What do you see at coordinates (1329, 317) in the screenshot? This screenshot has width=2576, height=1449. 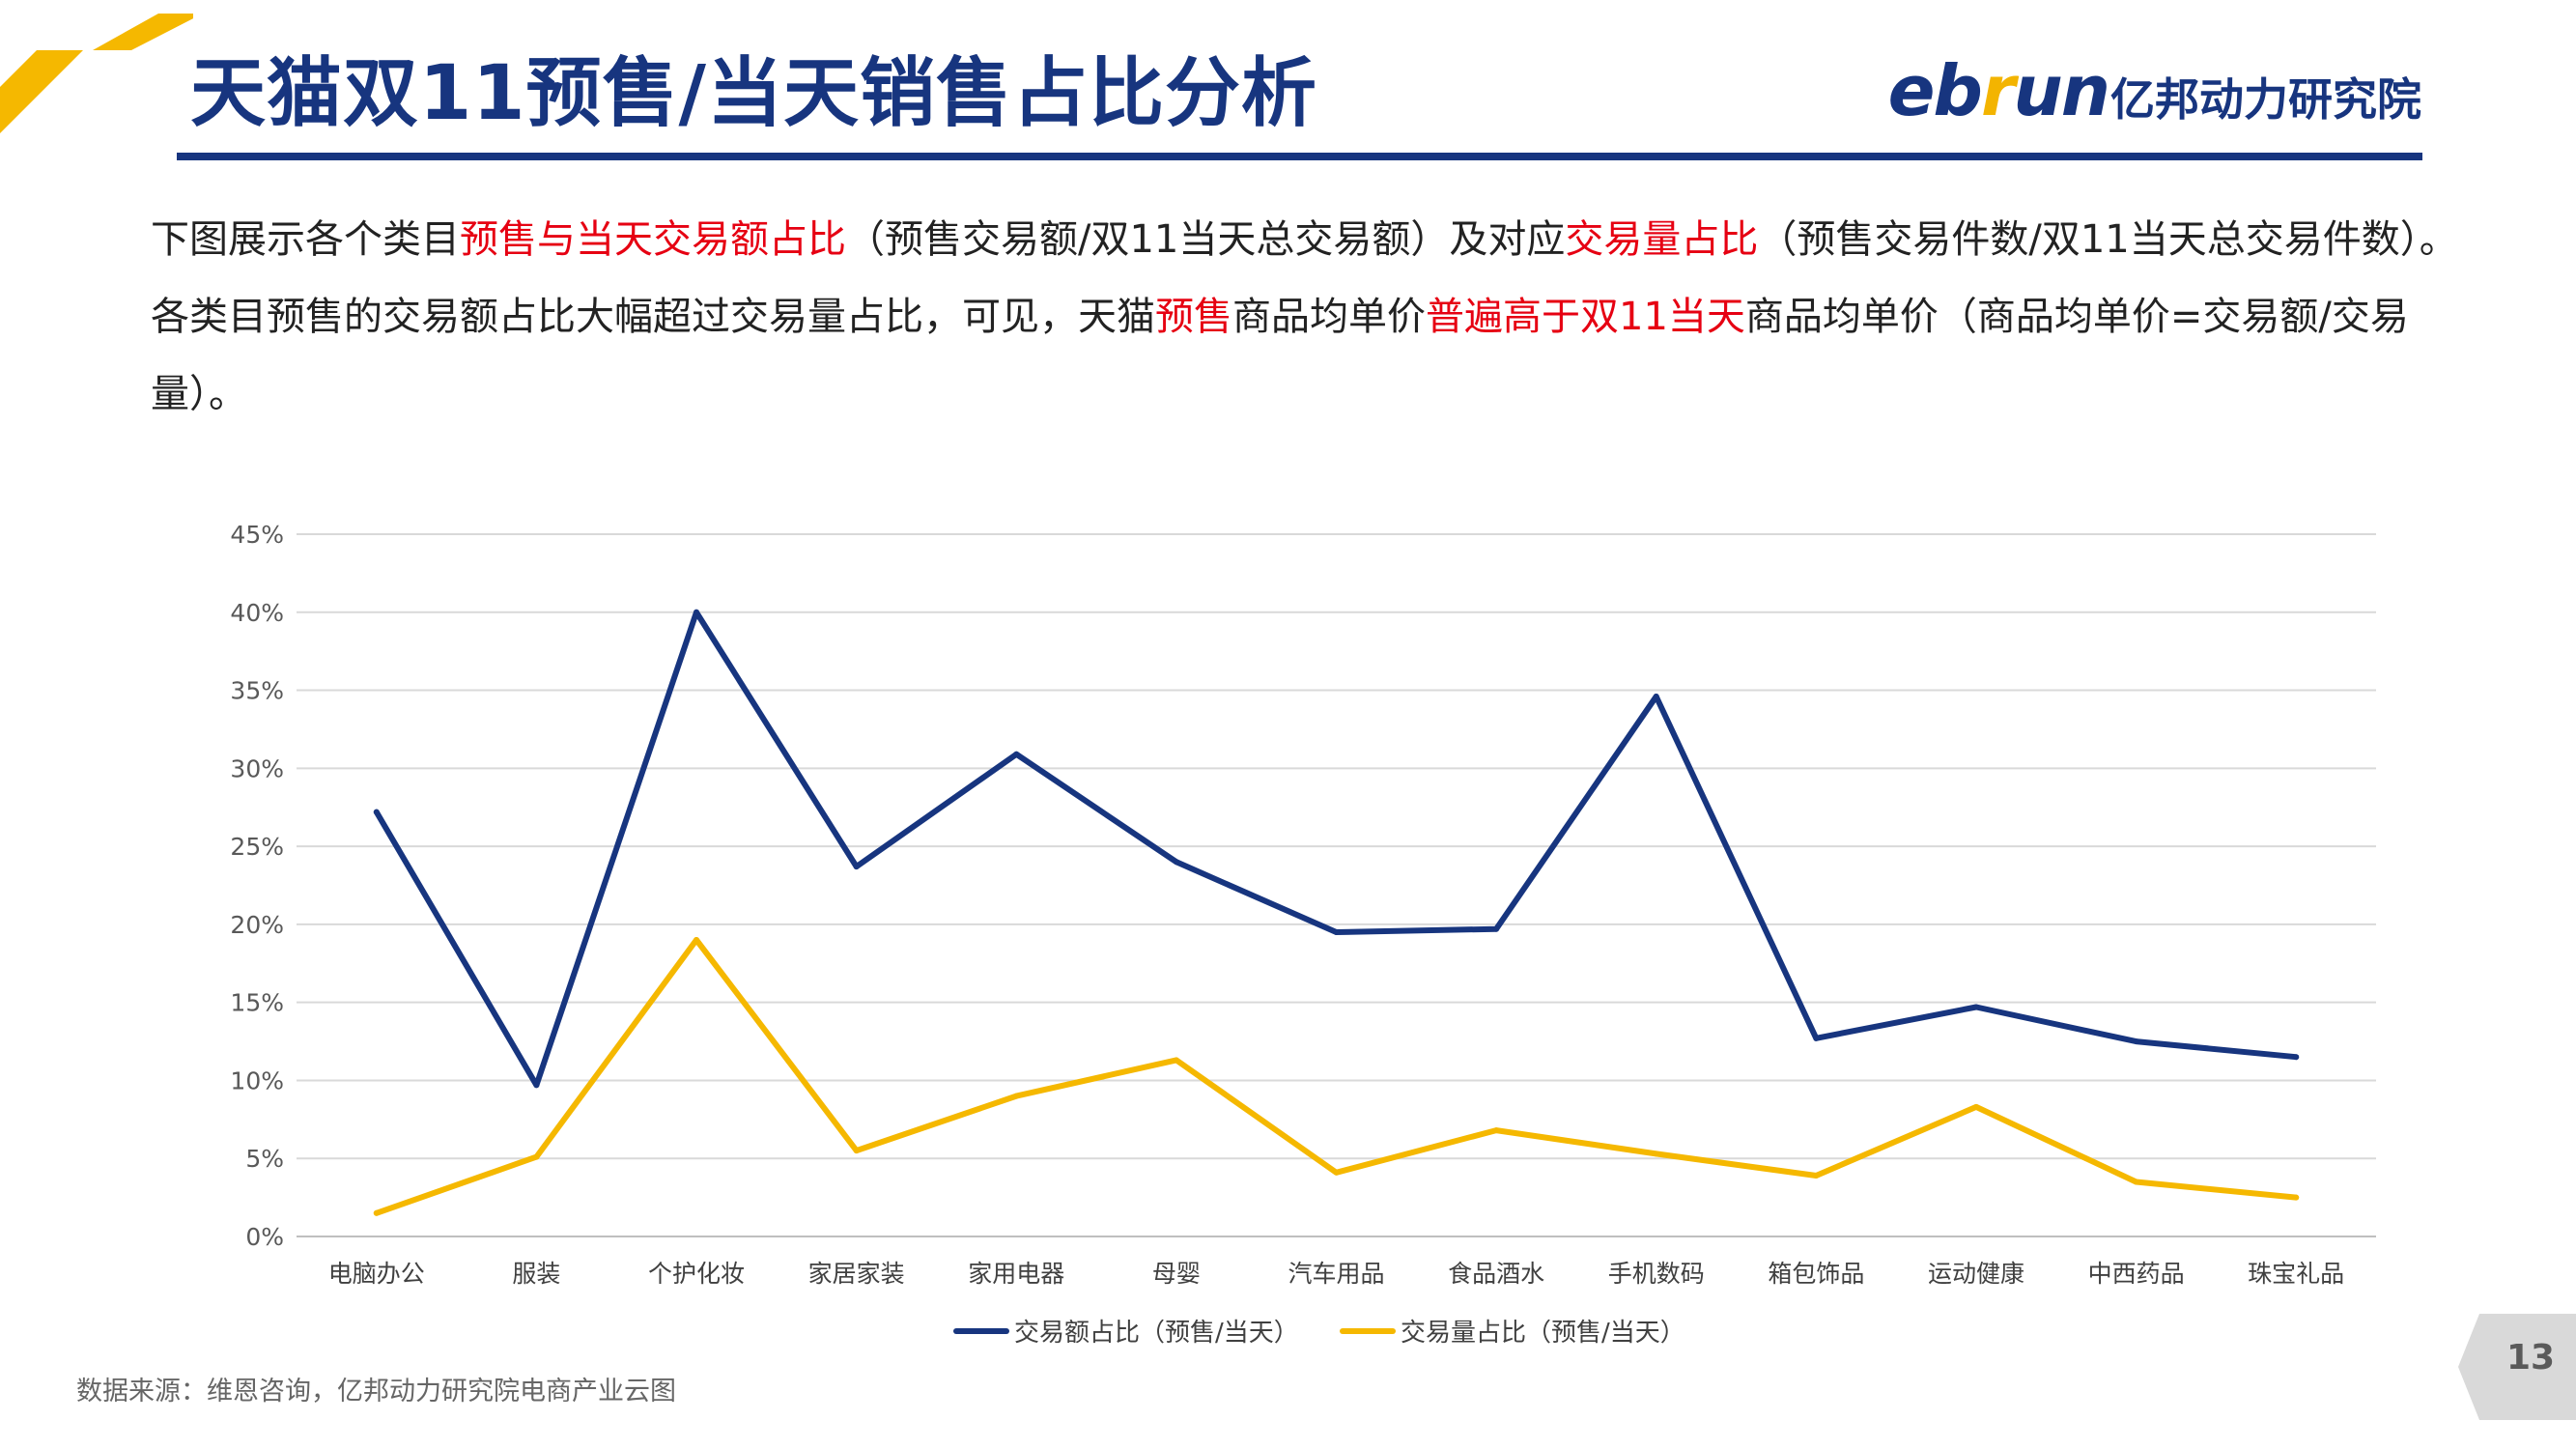 I see `body-text: 商品均单价` at bounding box center [1329, 317].